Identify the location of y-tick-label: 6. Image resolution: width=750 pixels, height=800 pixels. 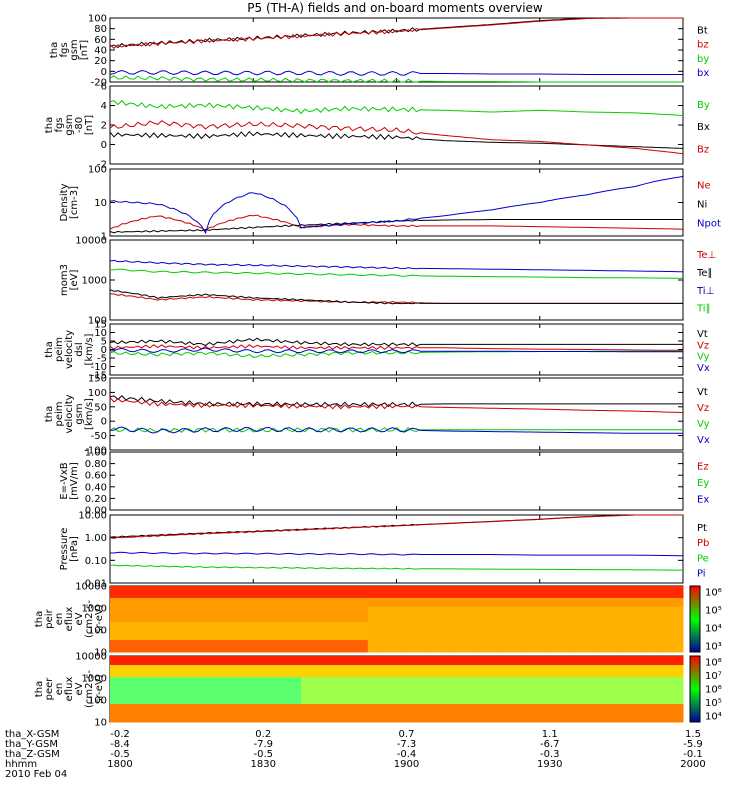
(104, 87).